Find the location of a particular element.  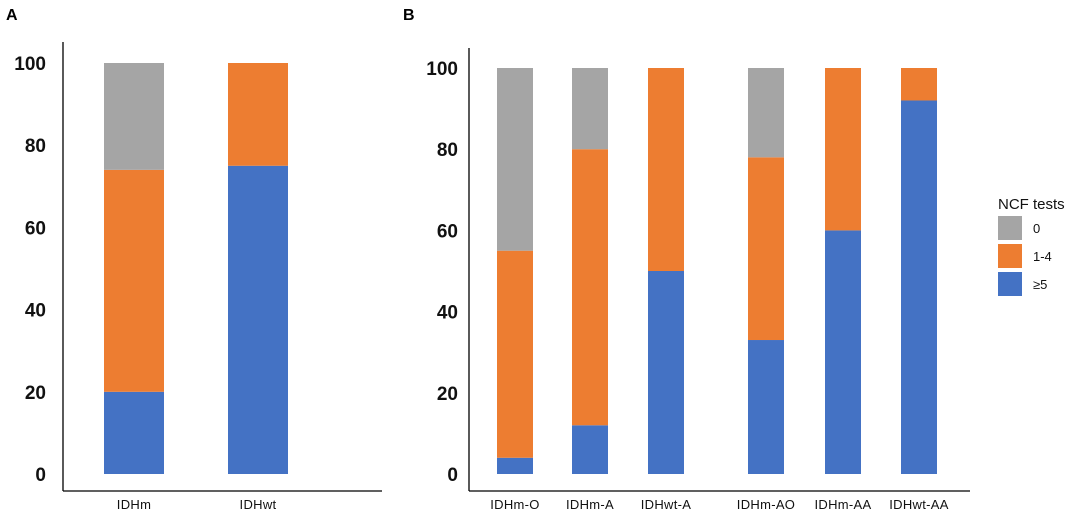

legend-label-1: 1-4 is located at coordinates (1042, 256).